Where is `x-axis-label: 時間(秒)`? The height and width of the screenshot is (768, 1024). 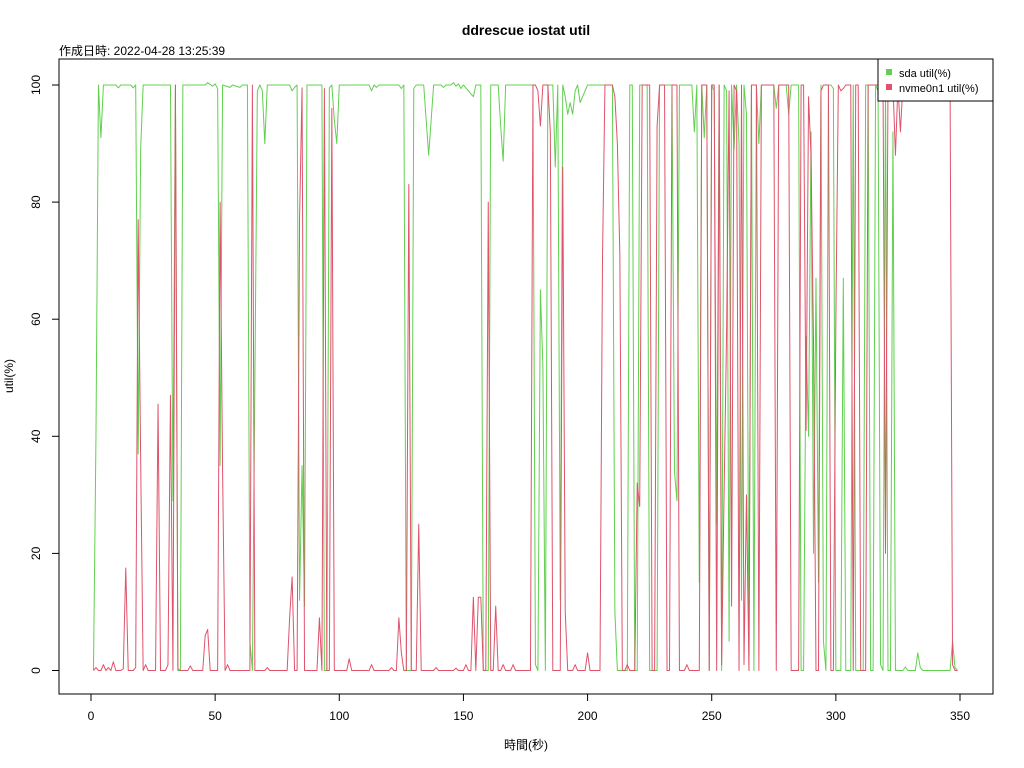 x-axis-label: 時間(秒) is located at coordinates (526, 745).